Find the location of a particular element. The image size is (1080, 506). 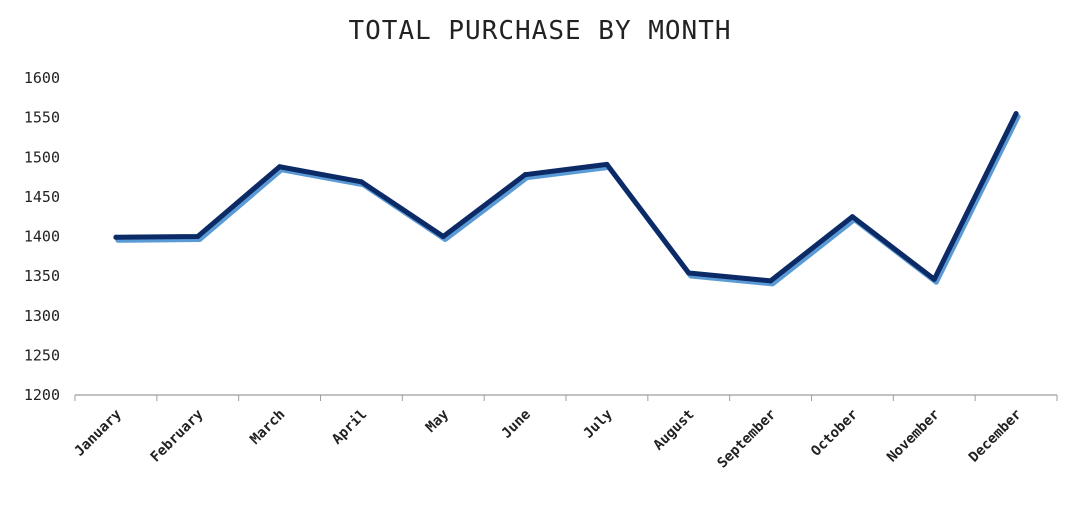

x-tick-label: January is located at coordinates (98, 432).